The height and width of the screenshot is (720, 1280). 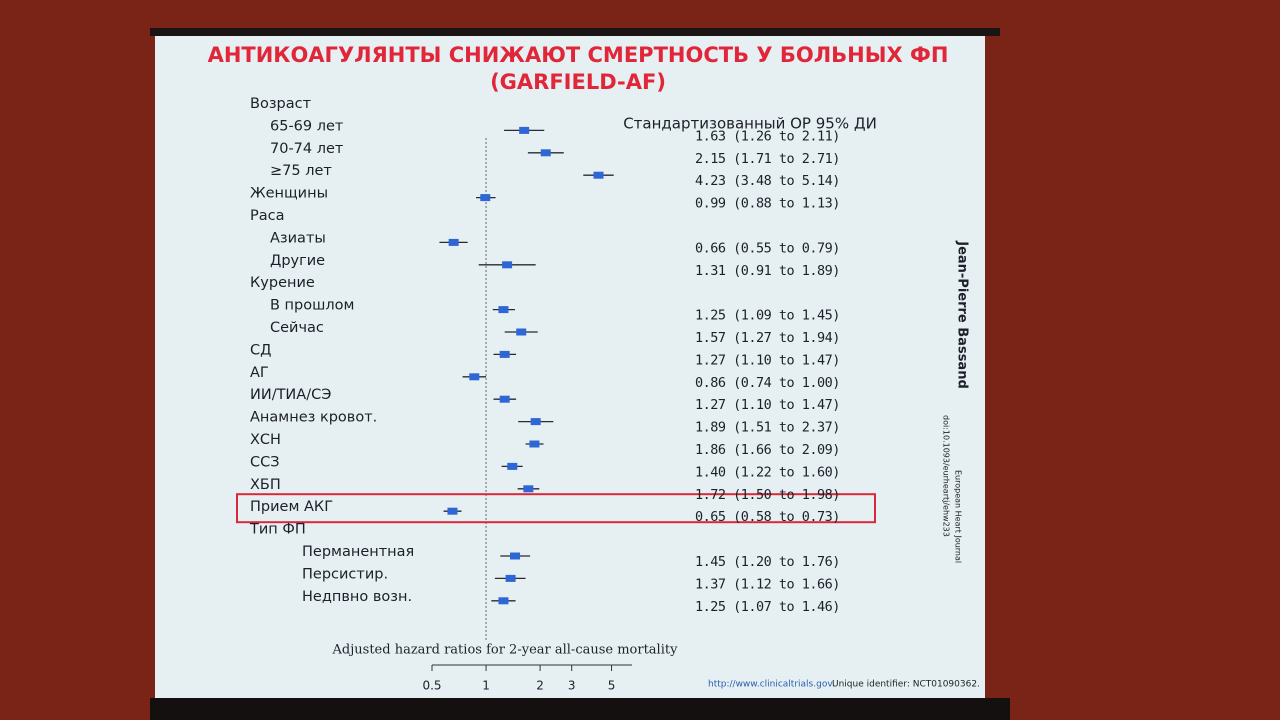 I want to click on row-label: Женщины, so click(x=289, y=194).